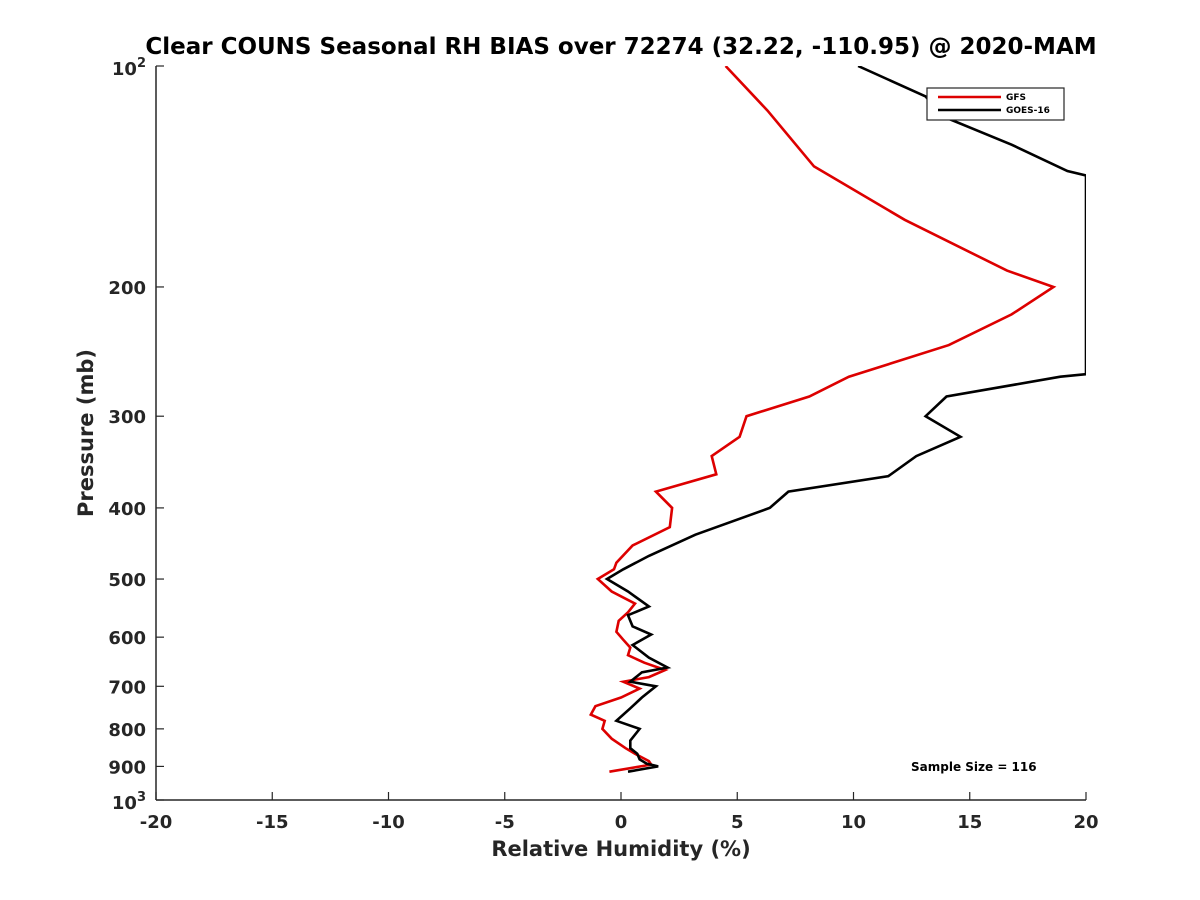 This screenshot has width=1200, height=900. I want to click on y-ticks: 200 300 400 500 600 700 800 900 10² 10³, so click(136, 435).